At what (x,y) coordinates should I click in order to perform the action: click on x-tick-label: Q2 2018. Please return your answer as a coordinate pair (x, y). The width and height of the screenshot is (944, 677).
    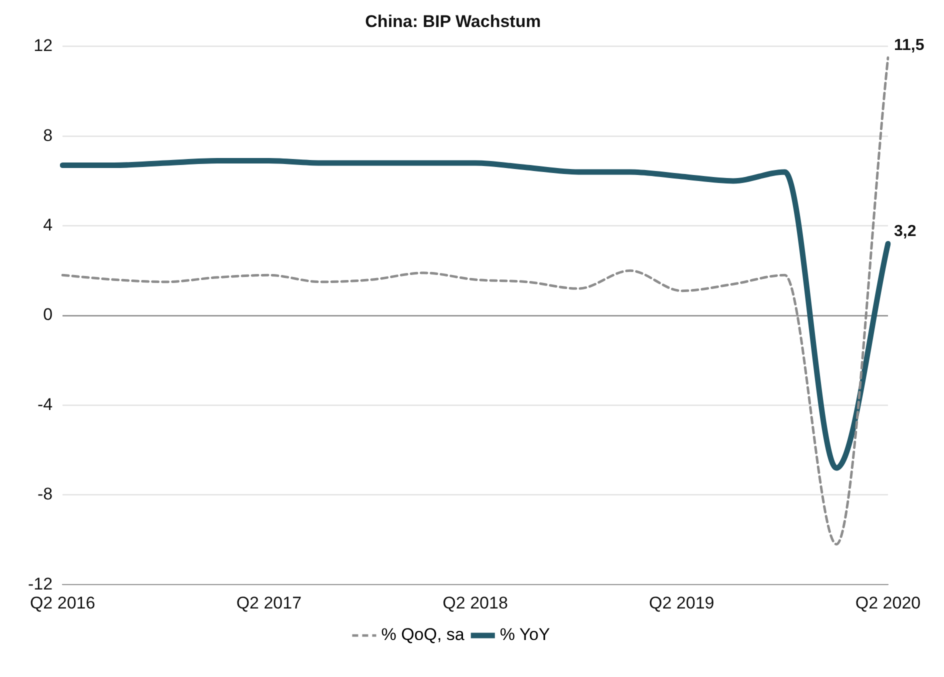
    Looking at the image, I should click on (475, 602).